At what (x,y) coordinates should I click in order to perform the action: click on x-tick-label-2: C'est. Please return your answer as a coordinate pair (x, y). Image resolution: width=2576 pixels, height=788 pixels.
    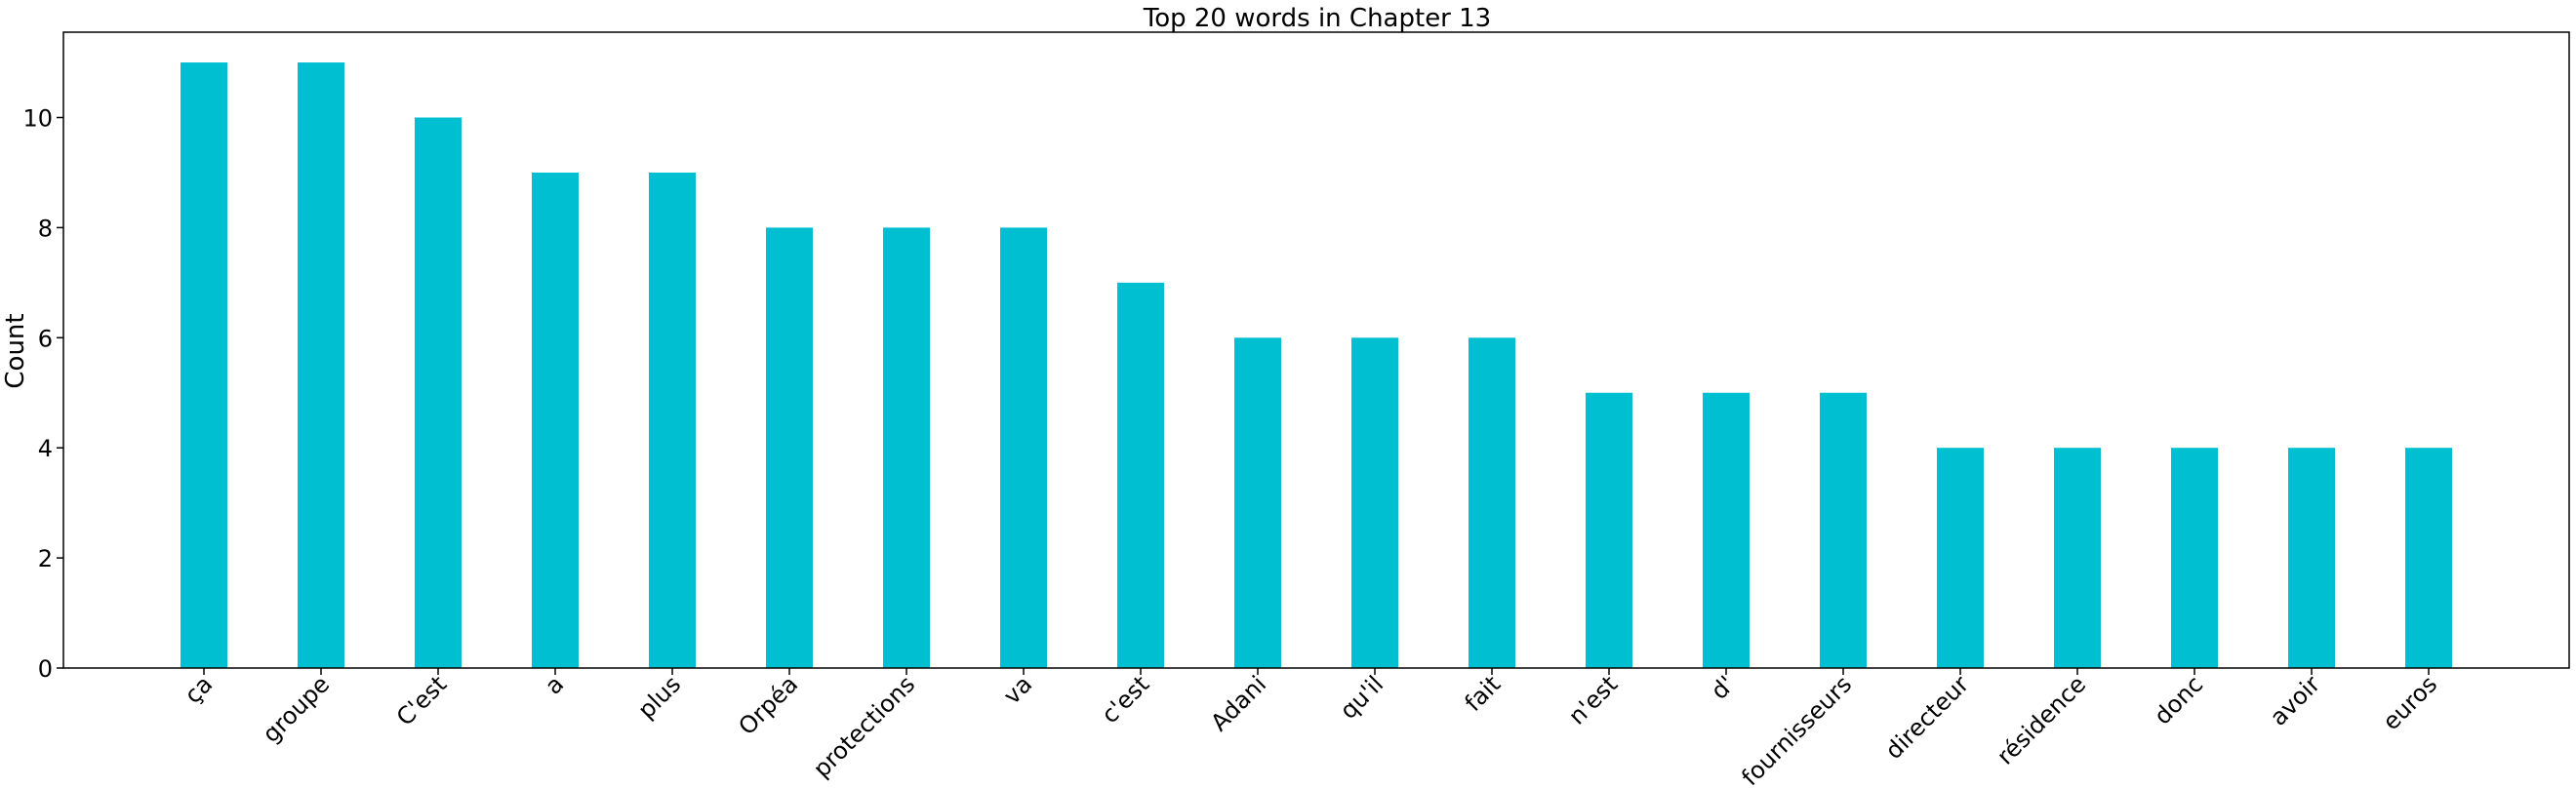
    Looking at the image, I should click on (421, 700).